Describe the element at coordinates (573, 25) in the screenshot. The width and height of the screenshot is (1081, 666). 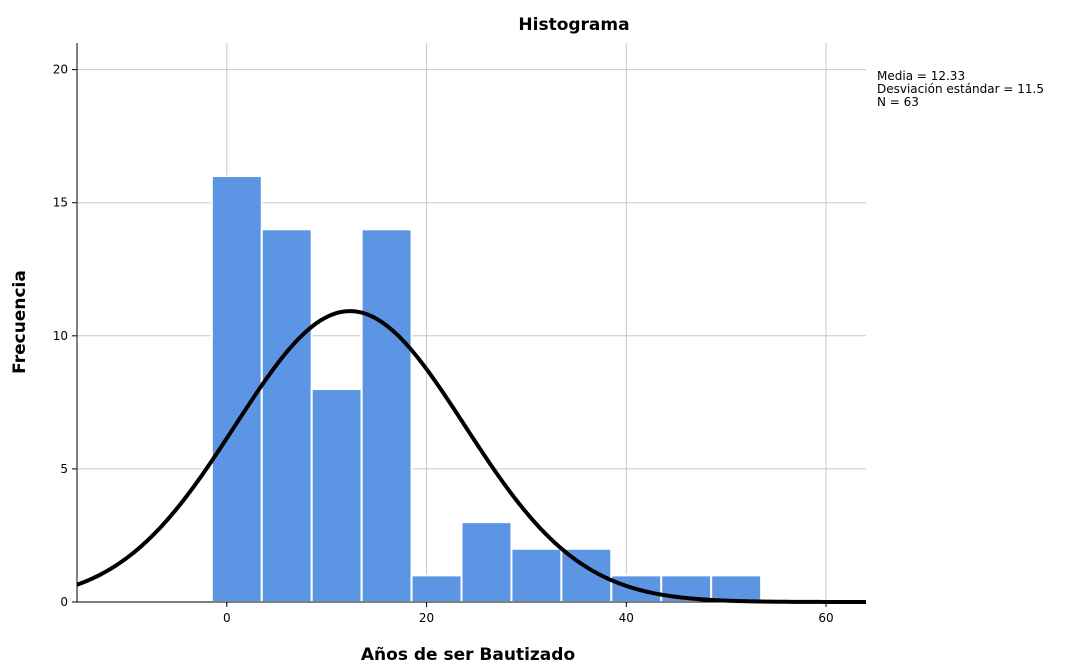
I see `chart-title: Histograma` at that location.